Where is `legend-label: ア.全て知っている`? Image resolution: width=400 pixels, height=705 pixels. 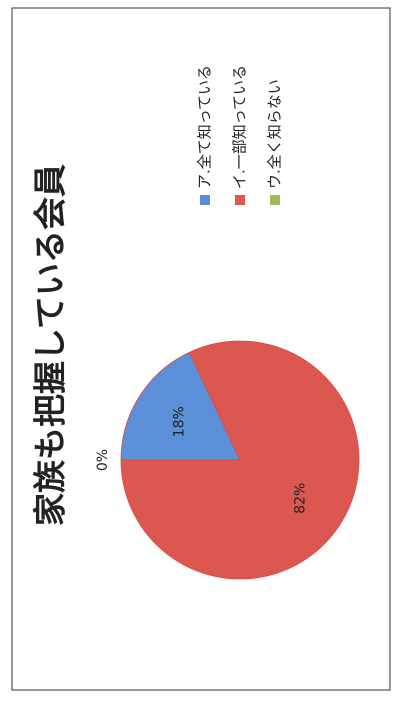
legend-label: ア.全て知っている is located at coordinates (205, 127).